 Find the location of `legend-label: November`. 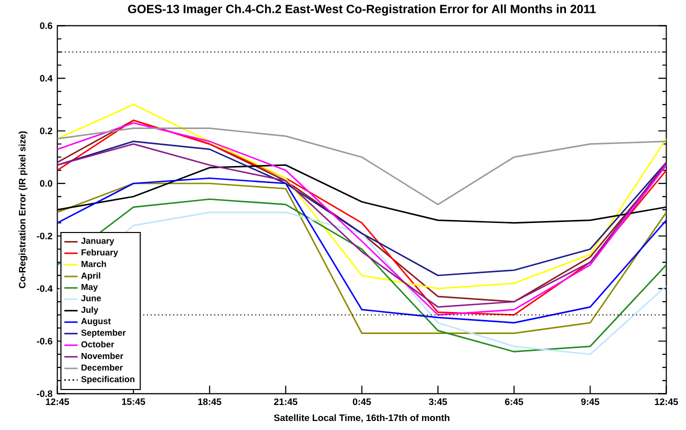

legend-label: November is located at coordinates (103, 356).